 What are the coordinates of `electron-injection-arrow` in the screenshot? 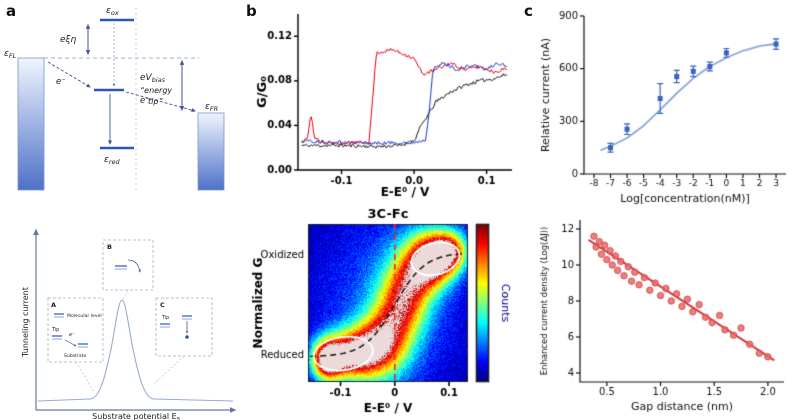 It's located at (69, 74).